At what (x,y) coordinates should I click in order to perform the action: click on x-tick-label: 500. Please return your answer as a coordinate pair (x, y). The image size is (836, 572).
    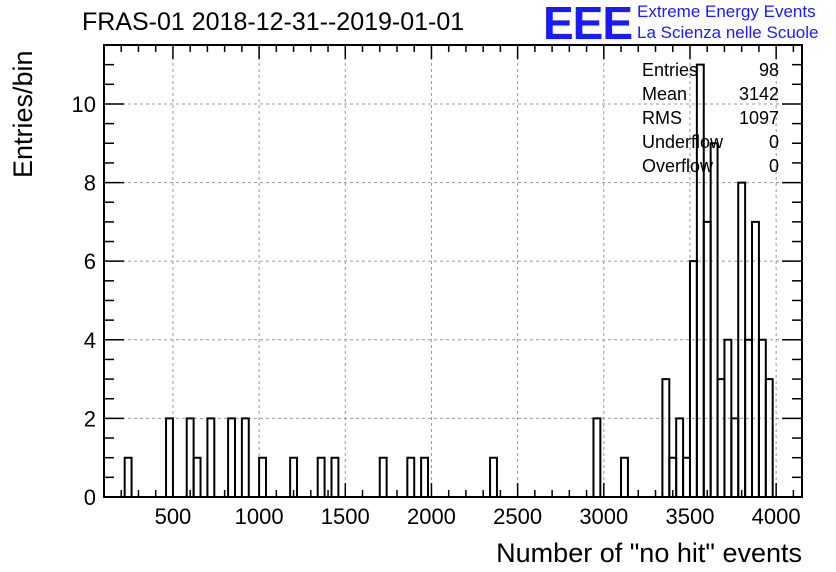
    Looking at the image, I should click on (173, 516).